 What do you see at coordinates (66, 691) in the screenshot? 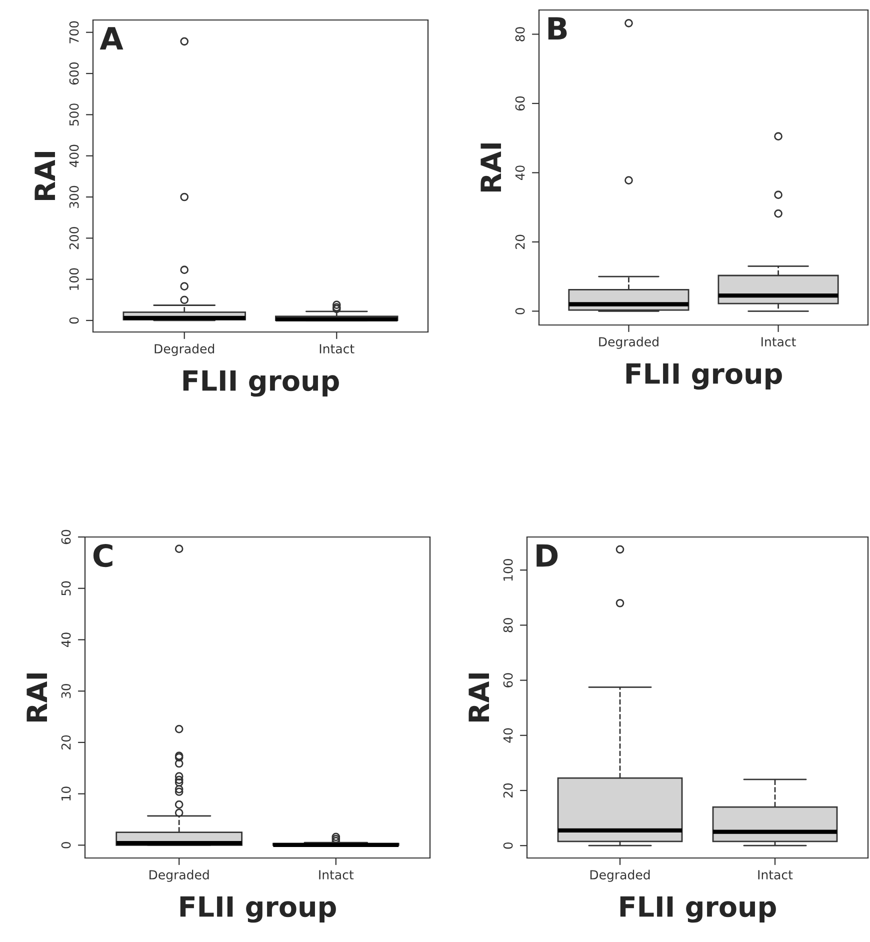
I see `y-tick-label: 30` at bounding box center [66, 691].